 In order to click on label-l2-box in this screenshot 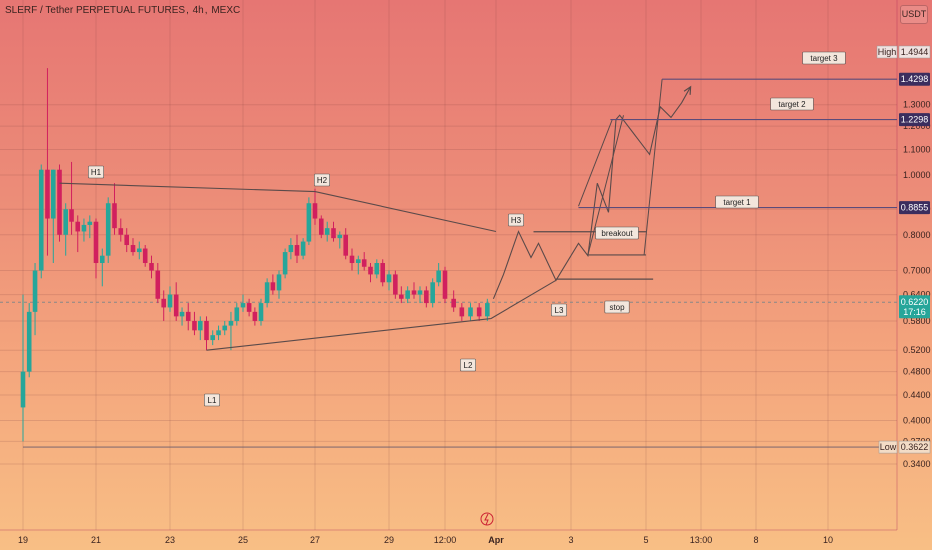, I will do `click(468, 365)`.